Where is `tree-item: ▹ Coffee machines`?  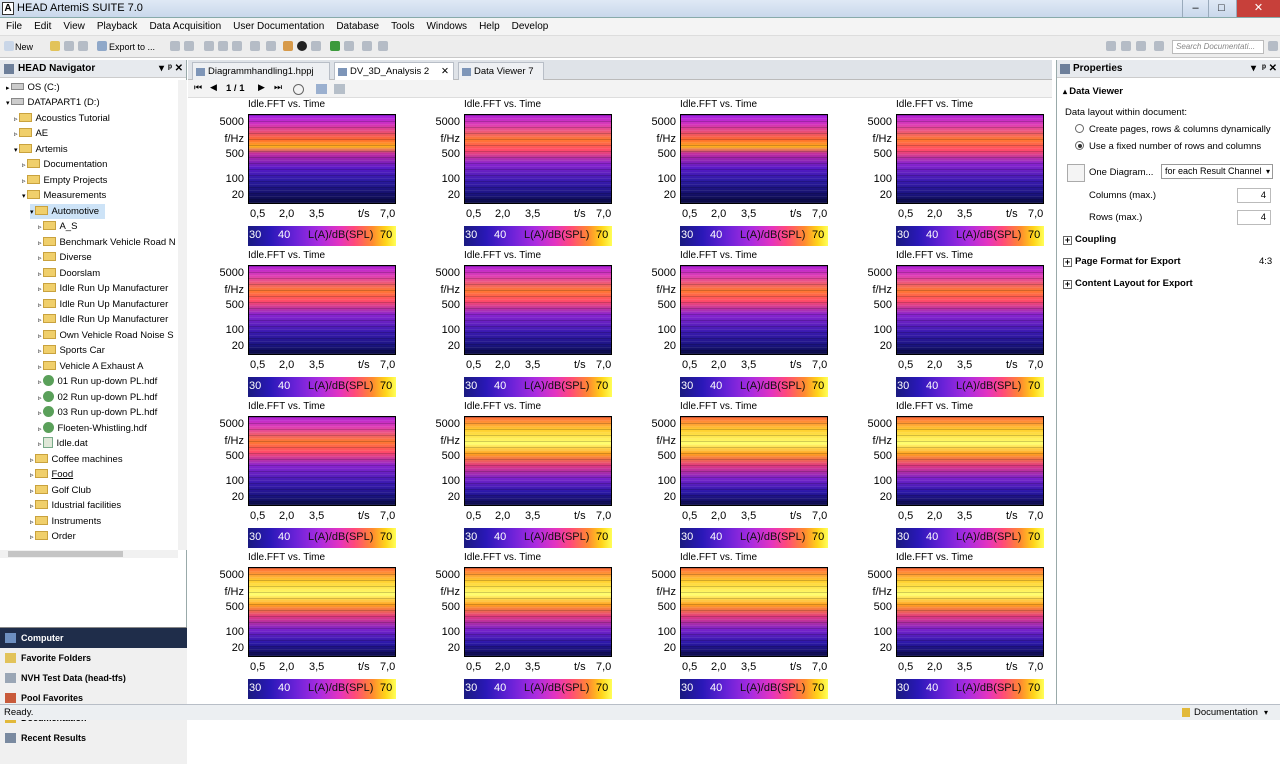
tree-item: ▹ Coffee machines is located at coordinates (76, 459).